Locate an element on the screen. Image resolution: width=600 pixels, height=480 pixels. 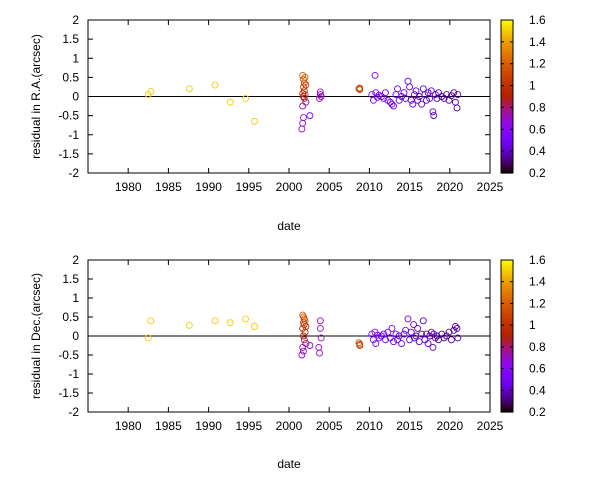
y-axis-label: residual in Dec.(arcsec) is located at coordinates (36, 336).